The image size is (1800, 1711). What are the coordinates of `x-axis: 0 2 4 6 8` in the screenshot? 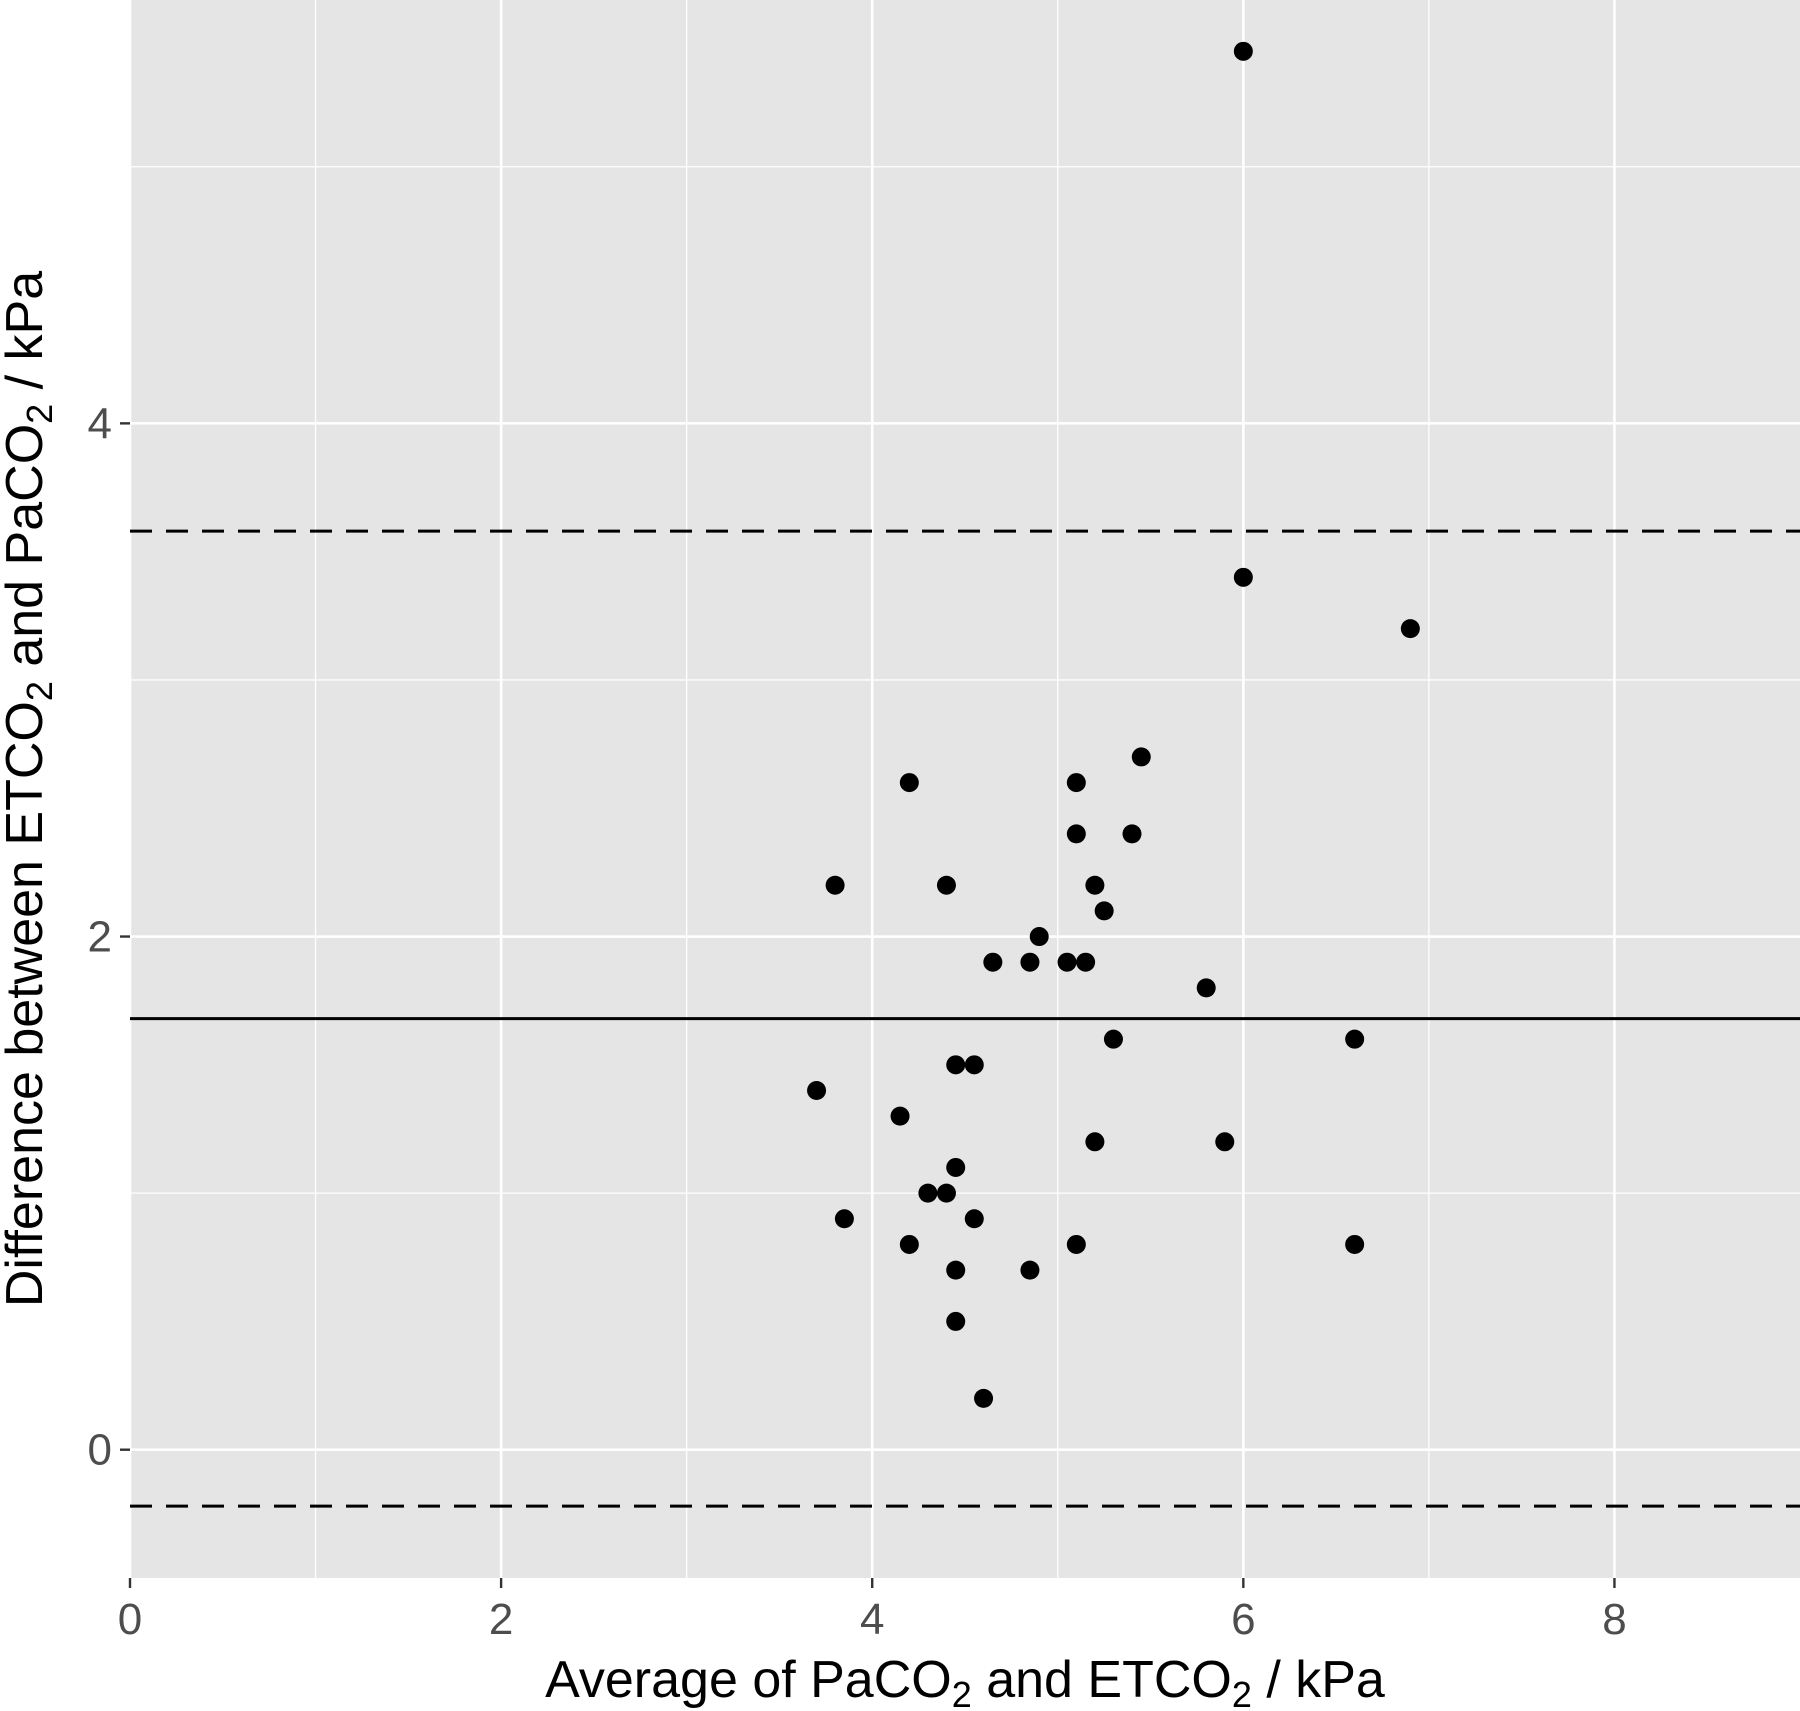 It's located at (872, 1611).